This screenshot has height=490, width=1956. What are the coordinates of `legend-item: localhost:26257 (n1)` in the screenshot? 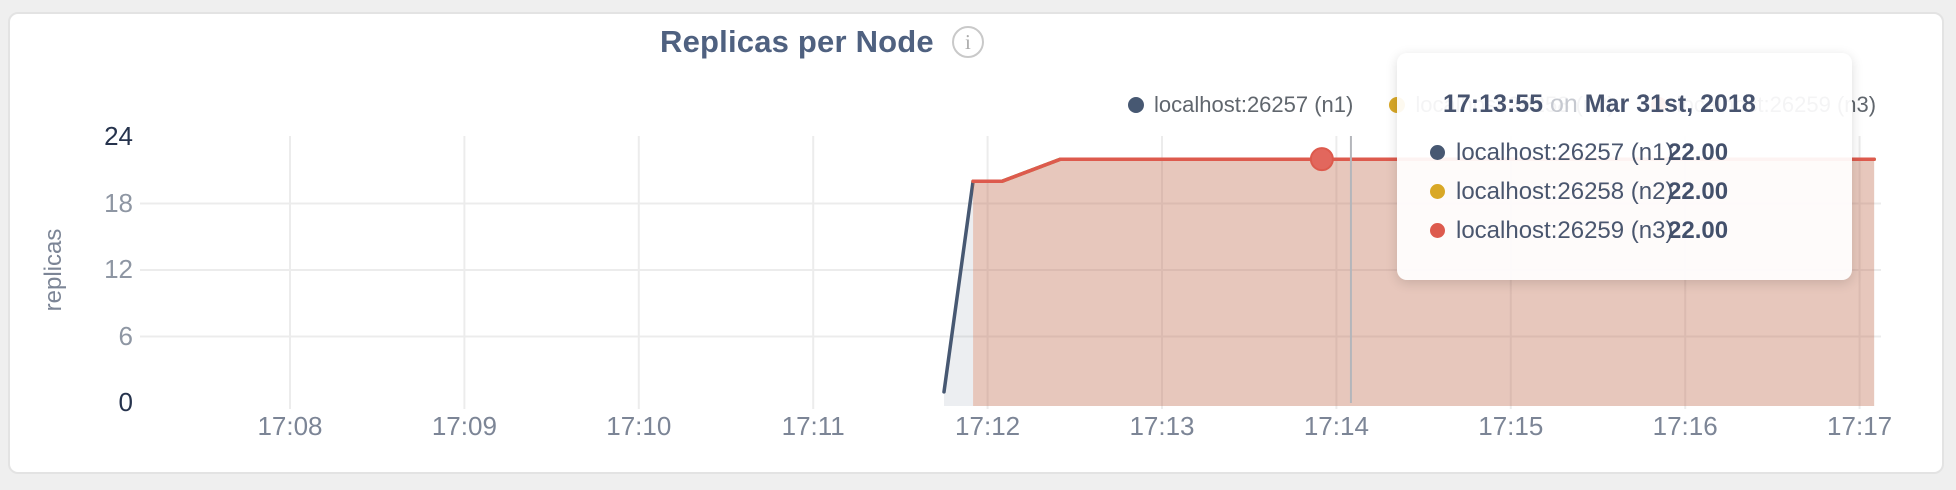 It's located at (1240, 105).